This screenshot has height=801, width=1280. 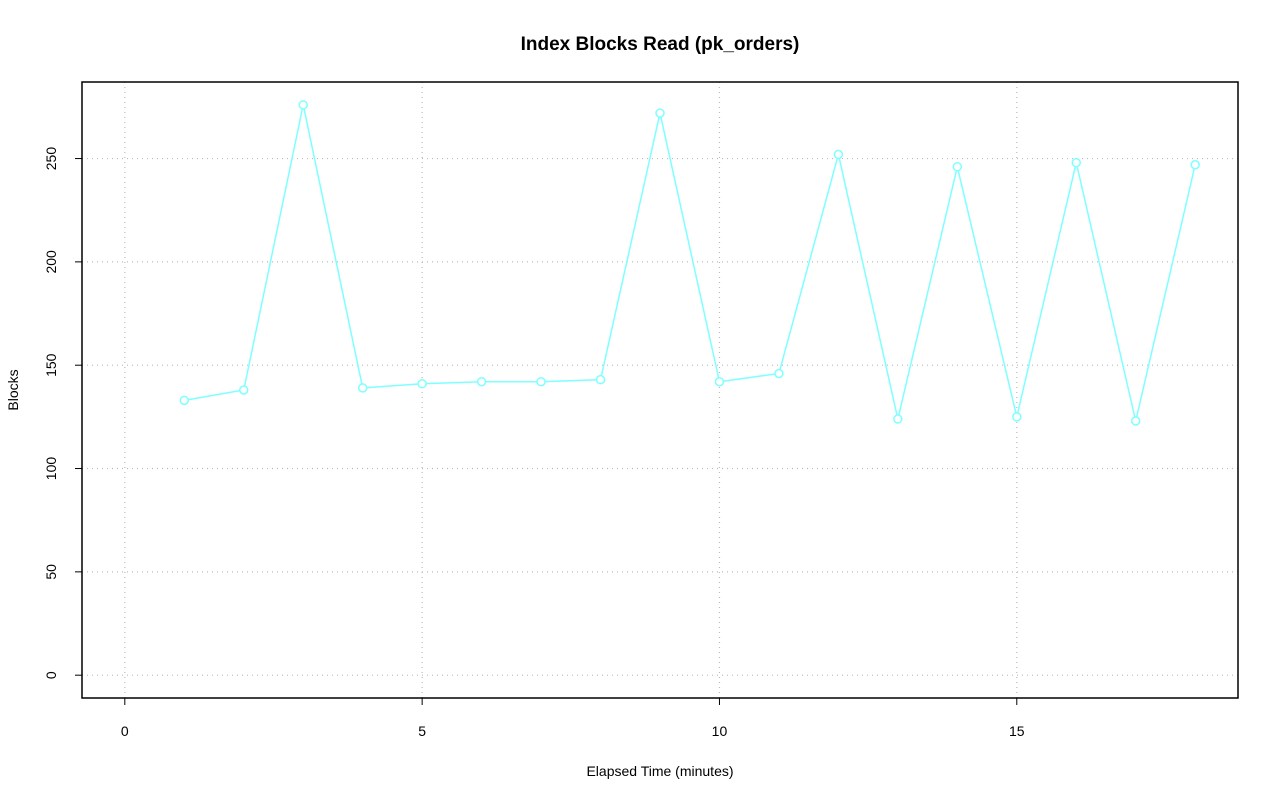 I want to click on y-tick-label: 150, so click(x=51, y=365).